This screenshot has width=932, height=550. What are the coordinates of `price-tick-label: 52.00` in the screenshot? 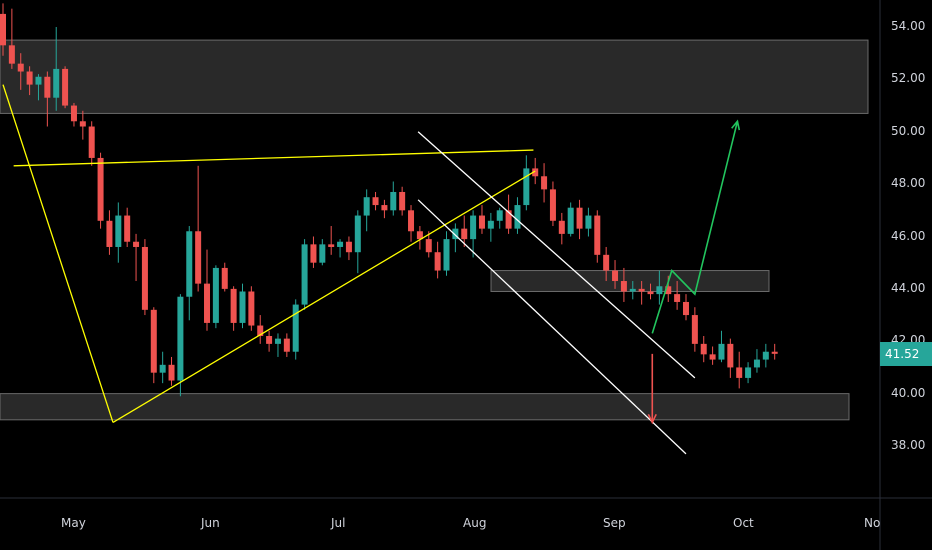 It's located at (908, 78).